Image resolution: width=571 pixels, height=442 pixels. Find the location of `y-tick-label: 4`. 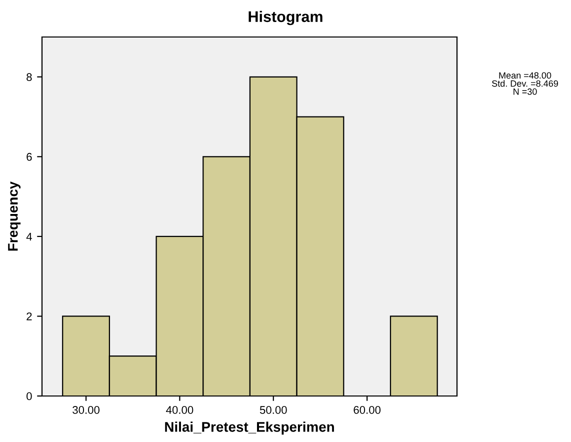

y-tick-label: 4 is located at coordinates (29, 236).